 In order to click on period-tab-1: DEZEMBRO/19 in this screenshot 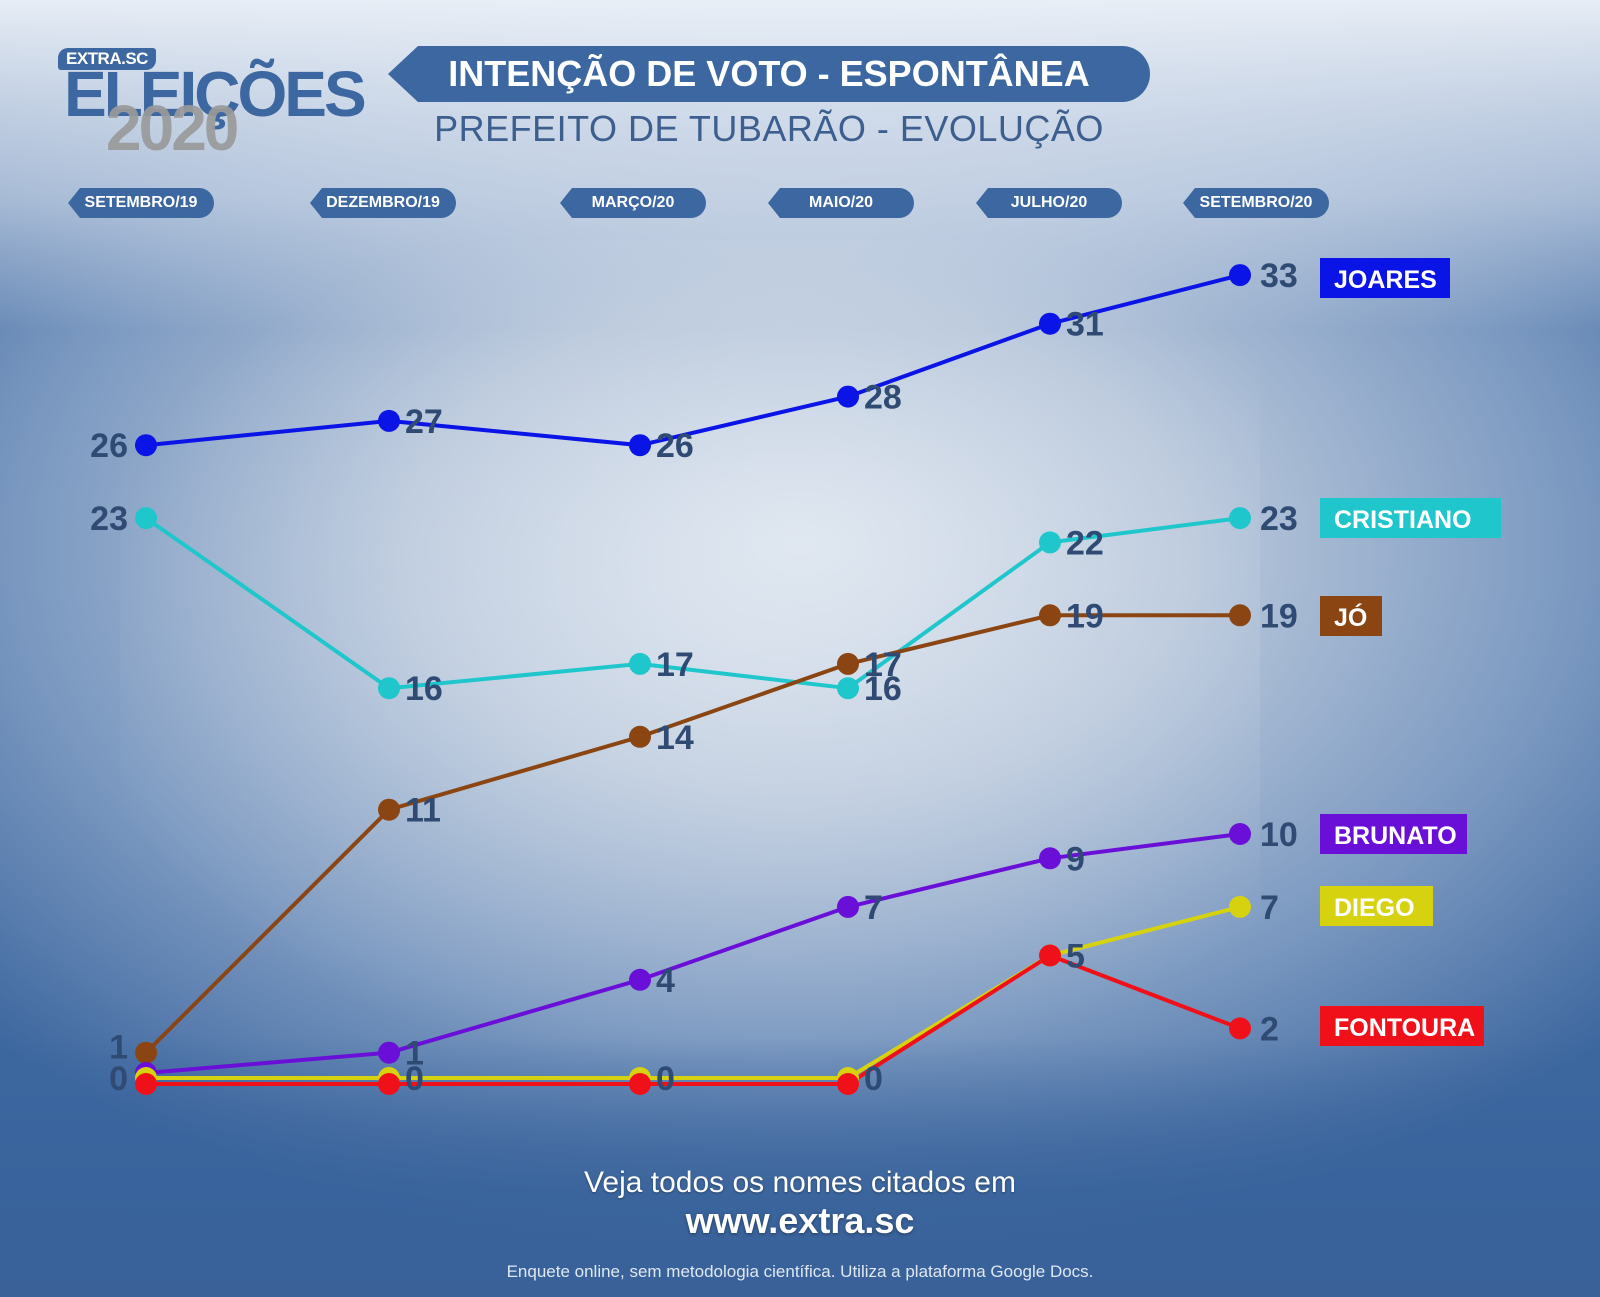, I will do `click(383, 203)`.